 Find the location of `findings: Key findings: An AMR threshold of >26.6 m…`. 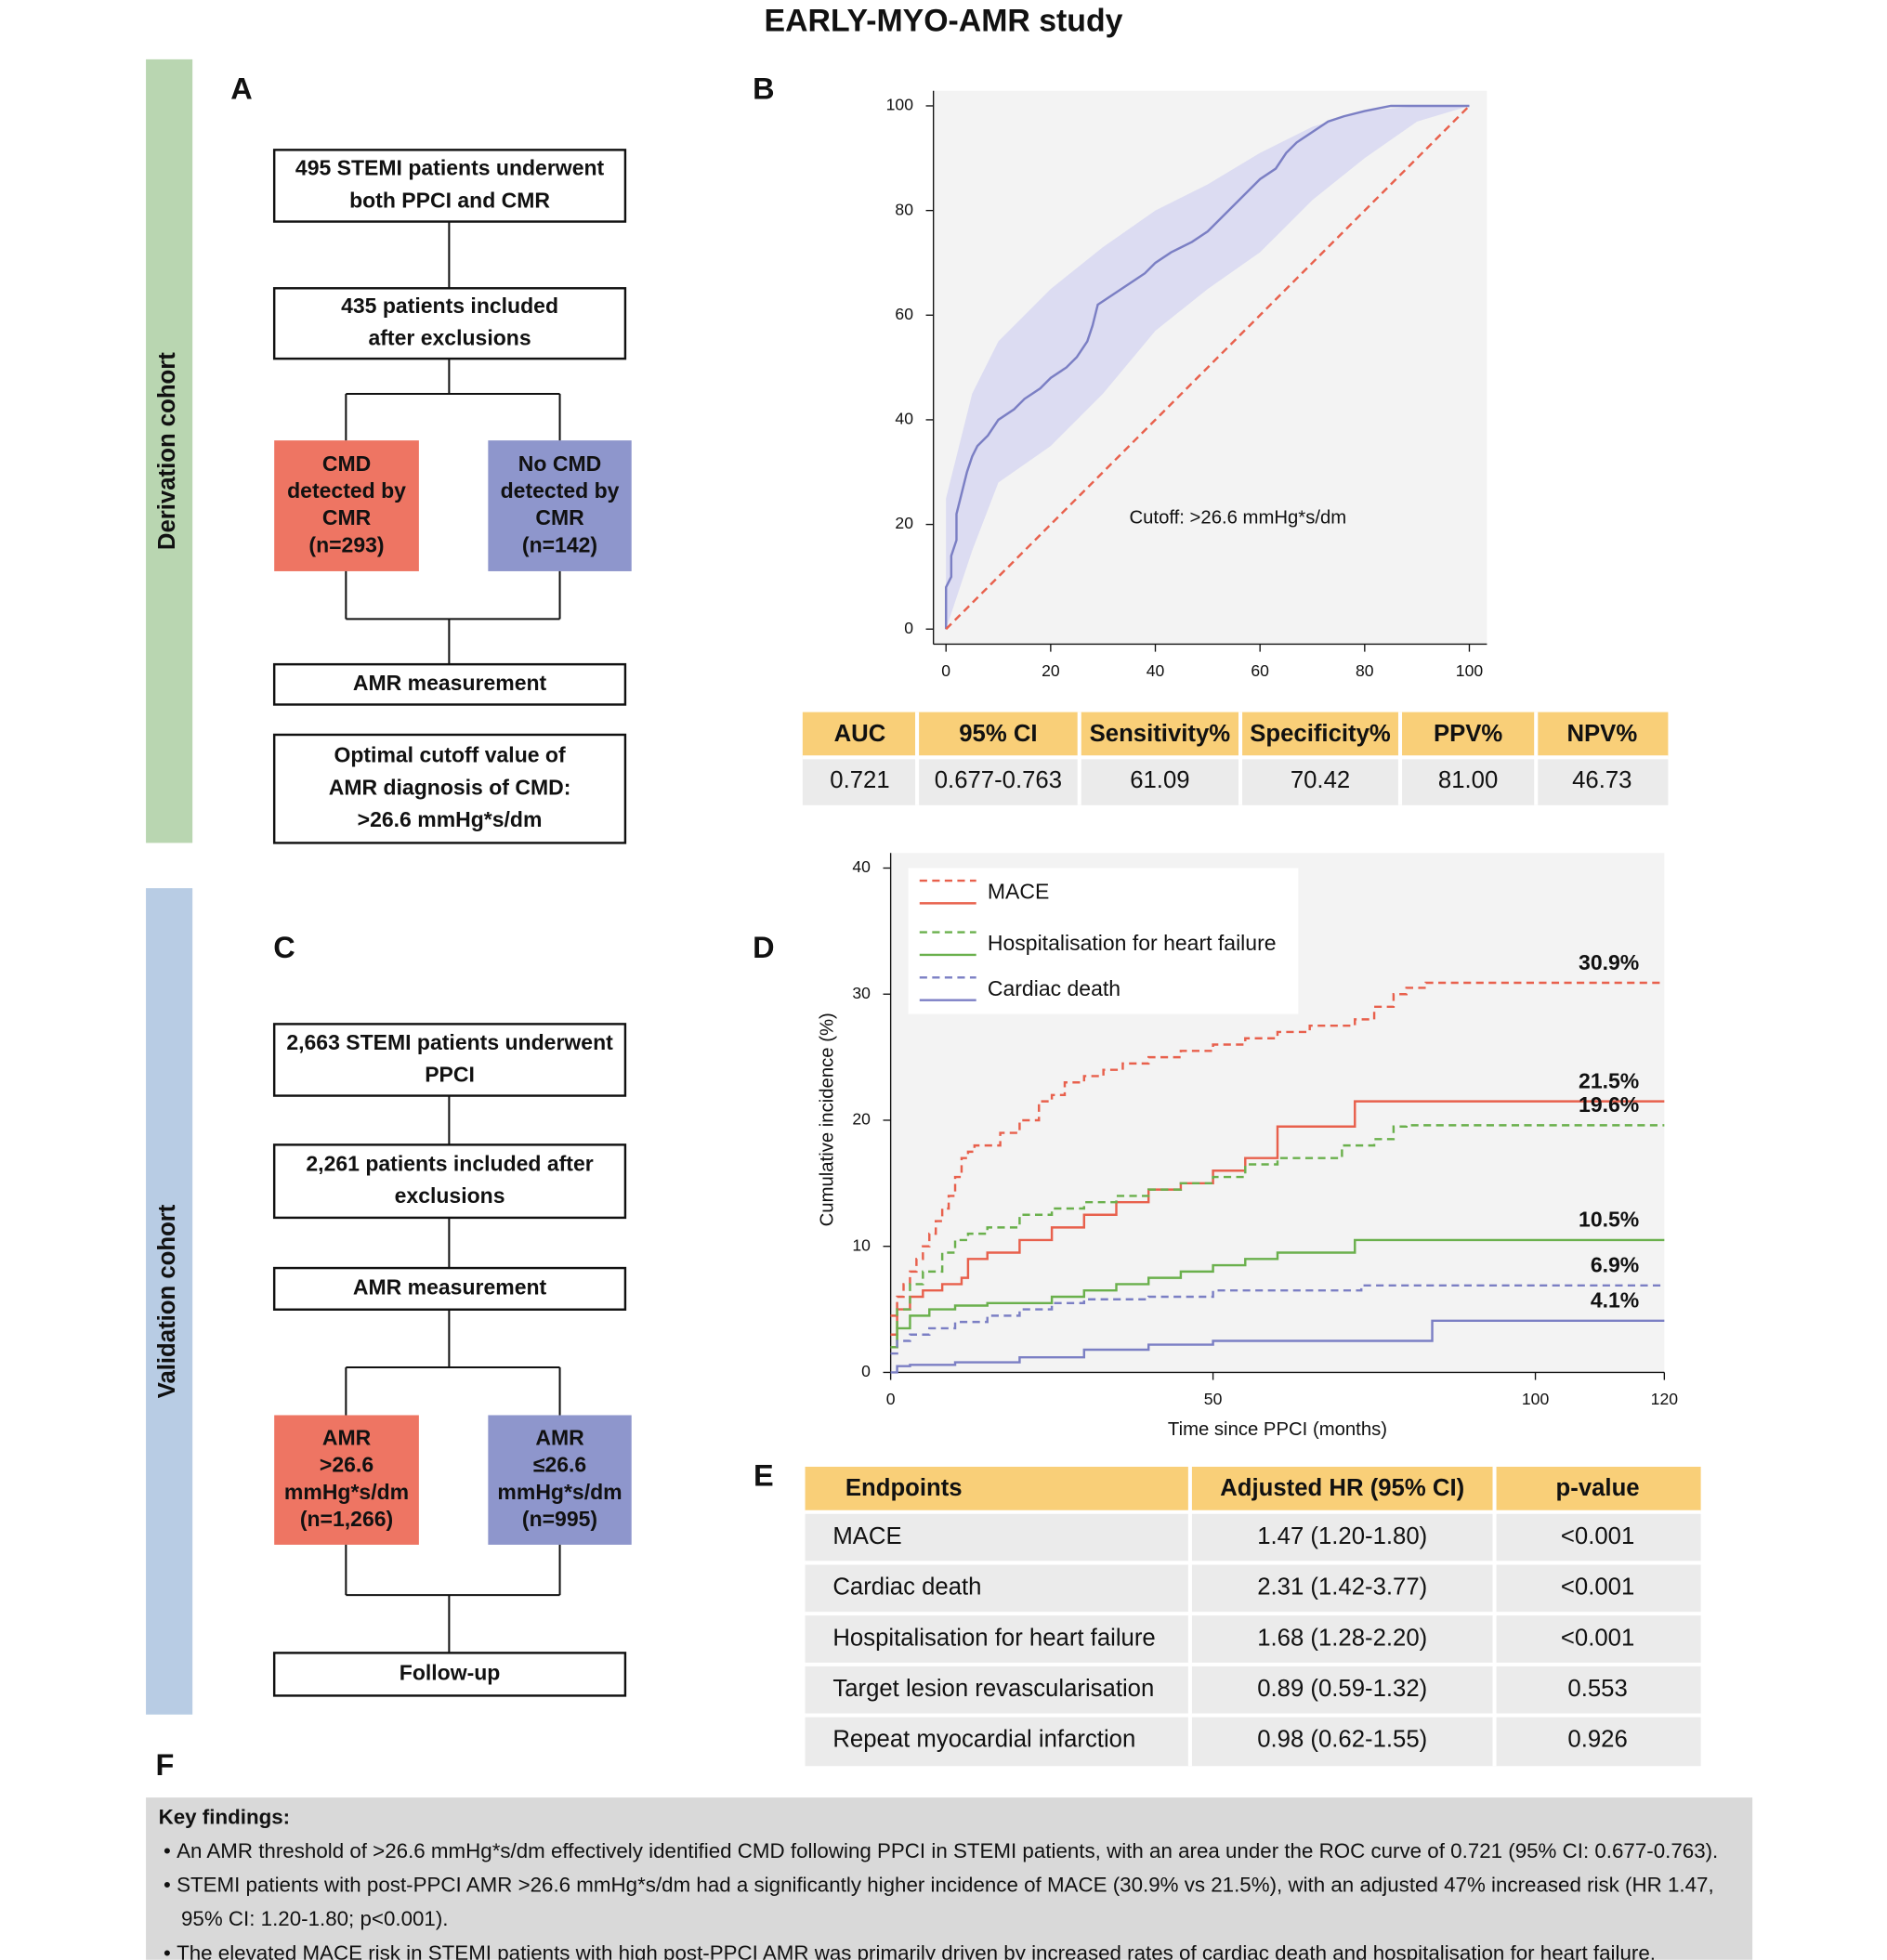

findings: Key findings: An AMR threshold of >26.6 m… is located at coordinates (953, 1880).